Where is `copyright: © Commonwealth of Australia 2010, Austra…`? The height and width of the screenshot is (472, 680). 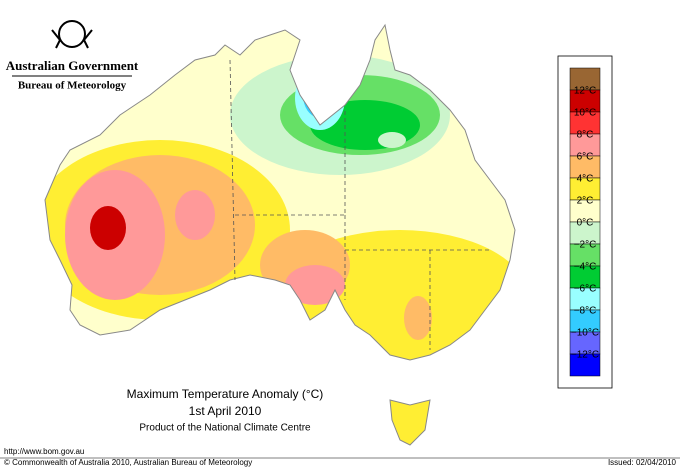 copyright: © Commonwealth of Australia 2010, Austra… is located at coordinates (128, 462).